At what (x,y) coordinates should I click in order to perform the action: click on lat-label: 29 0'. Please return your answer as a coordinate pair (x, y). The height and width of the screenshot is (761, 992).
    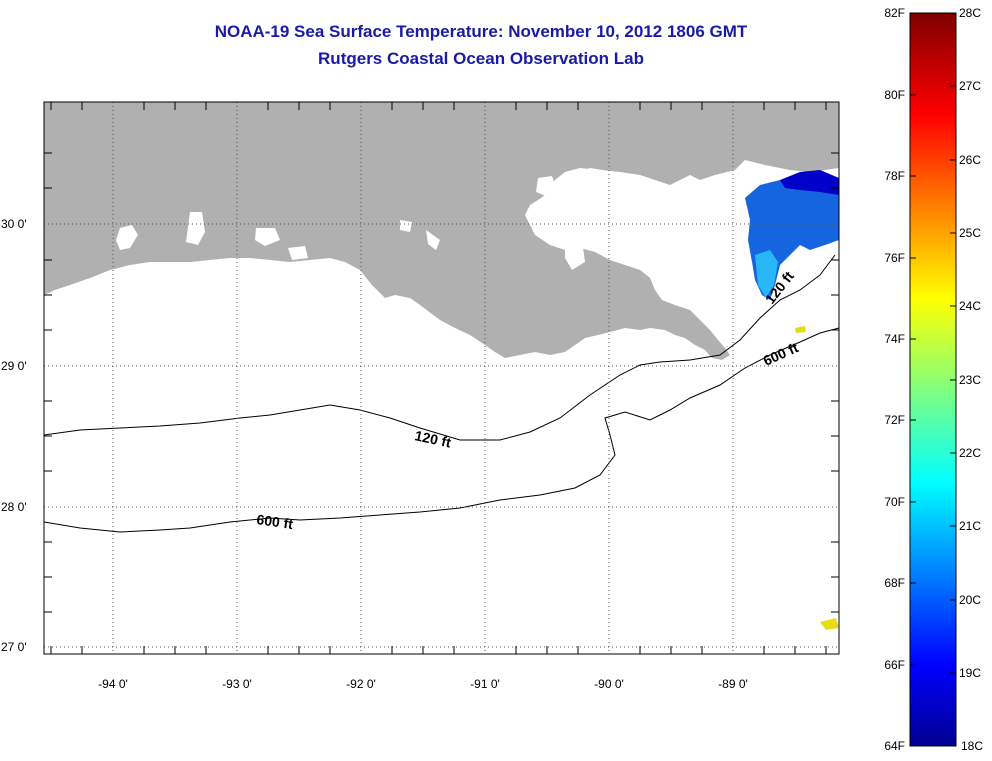
    Looking at the image, I should click on (14, 366).